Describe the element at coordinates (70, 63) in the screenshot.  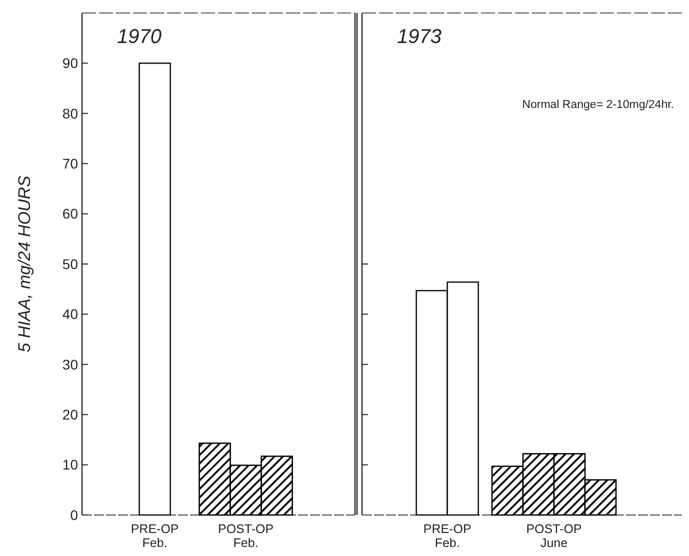
I see `y-tick-label: 90` at that location.